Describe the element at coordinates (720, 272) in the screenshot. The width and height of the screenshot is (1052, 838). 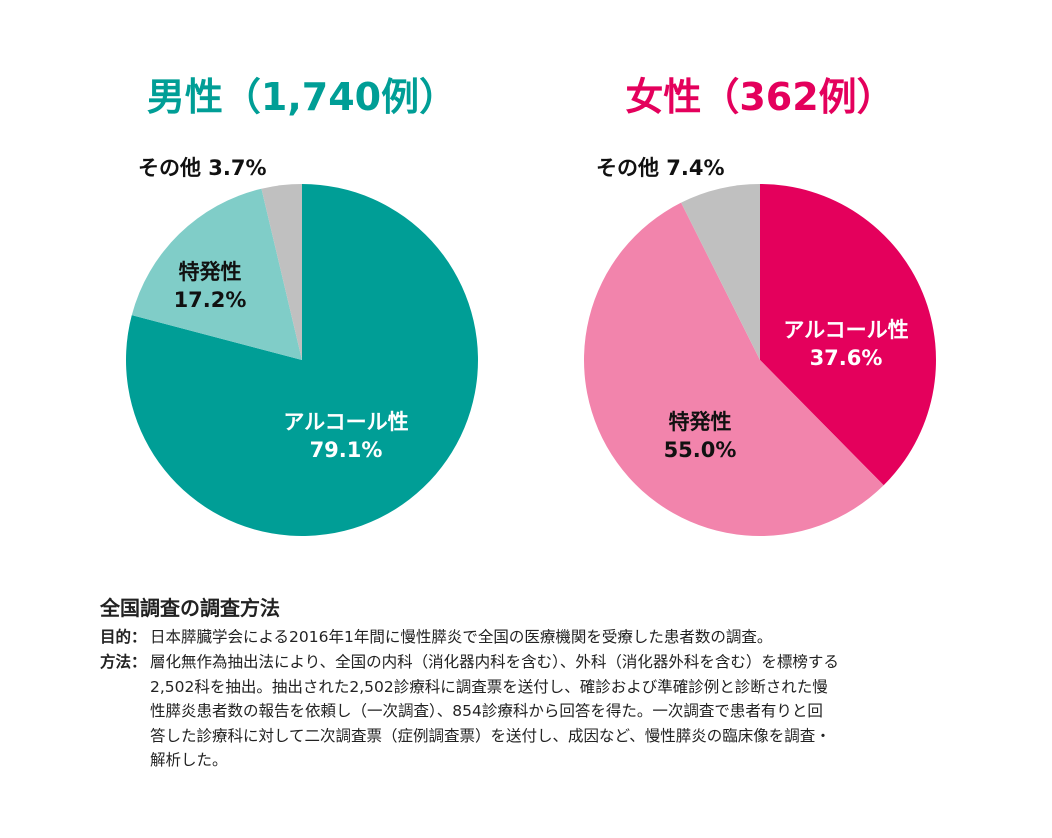
I see `female-other-slice` at that location.